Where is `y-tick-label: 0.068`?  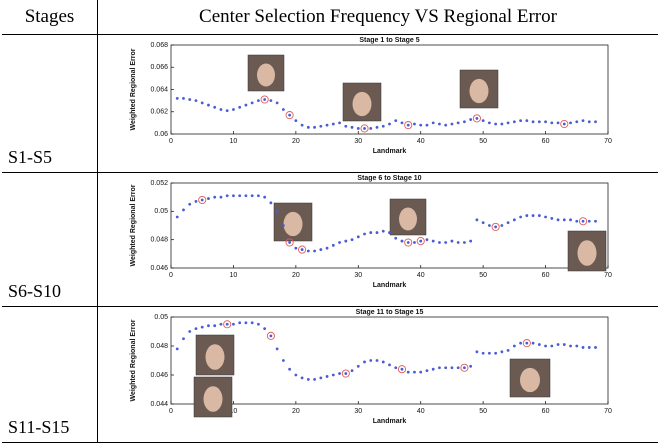
y-tick-label: 0.068 is located at coordinates (159, 45).